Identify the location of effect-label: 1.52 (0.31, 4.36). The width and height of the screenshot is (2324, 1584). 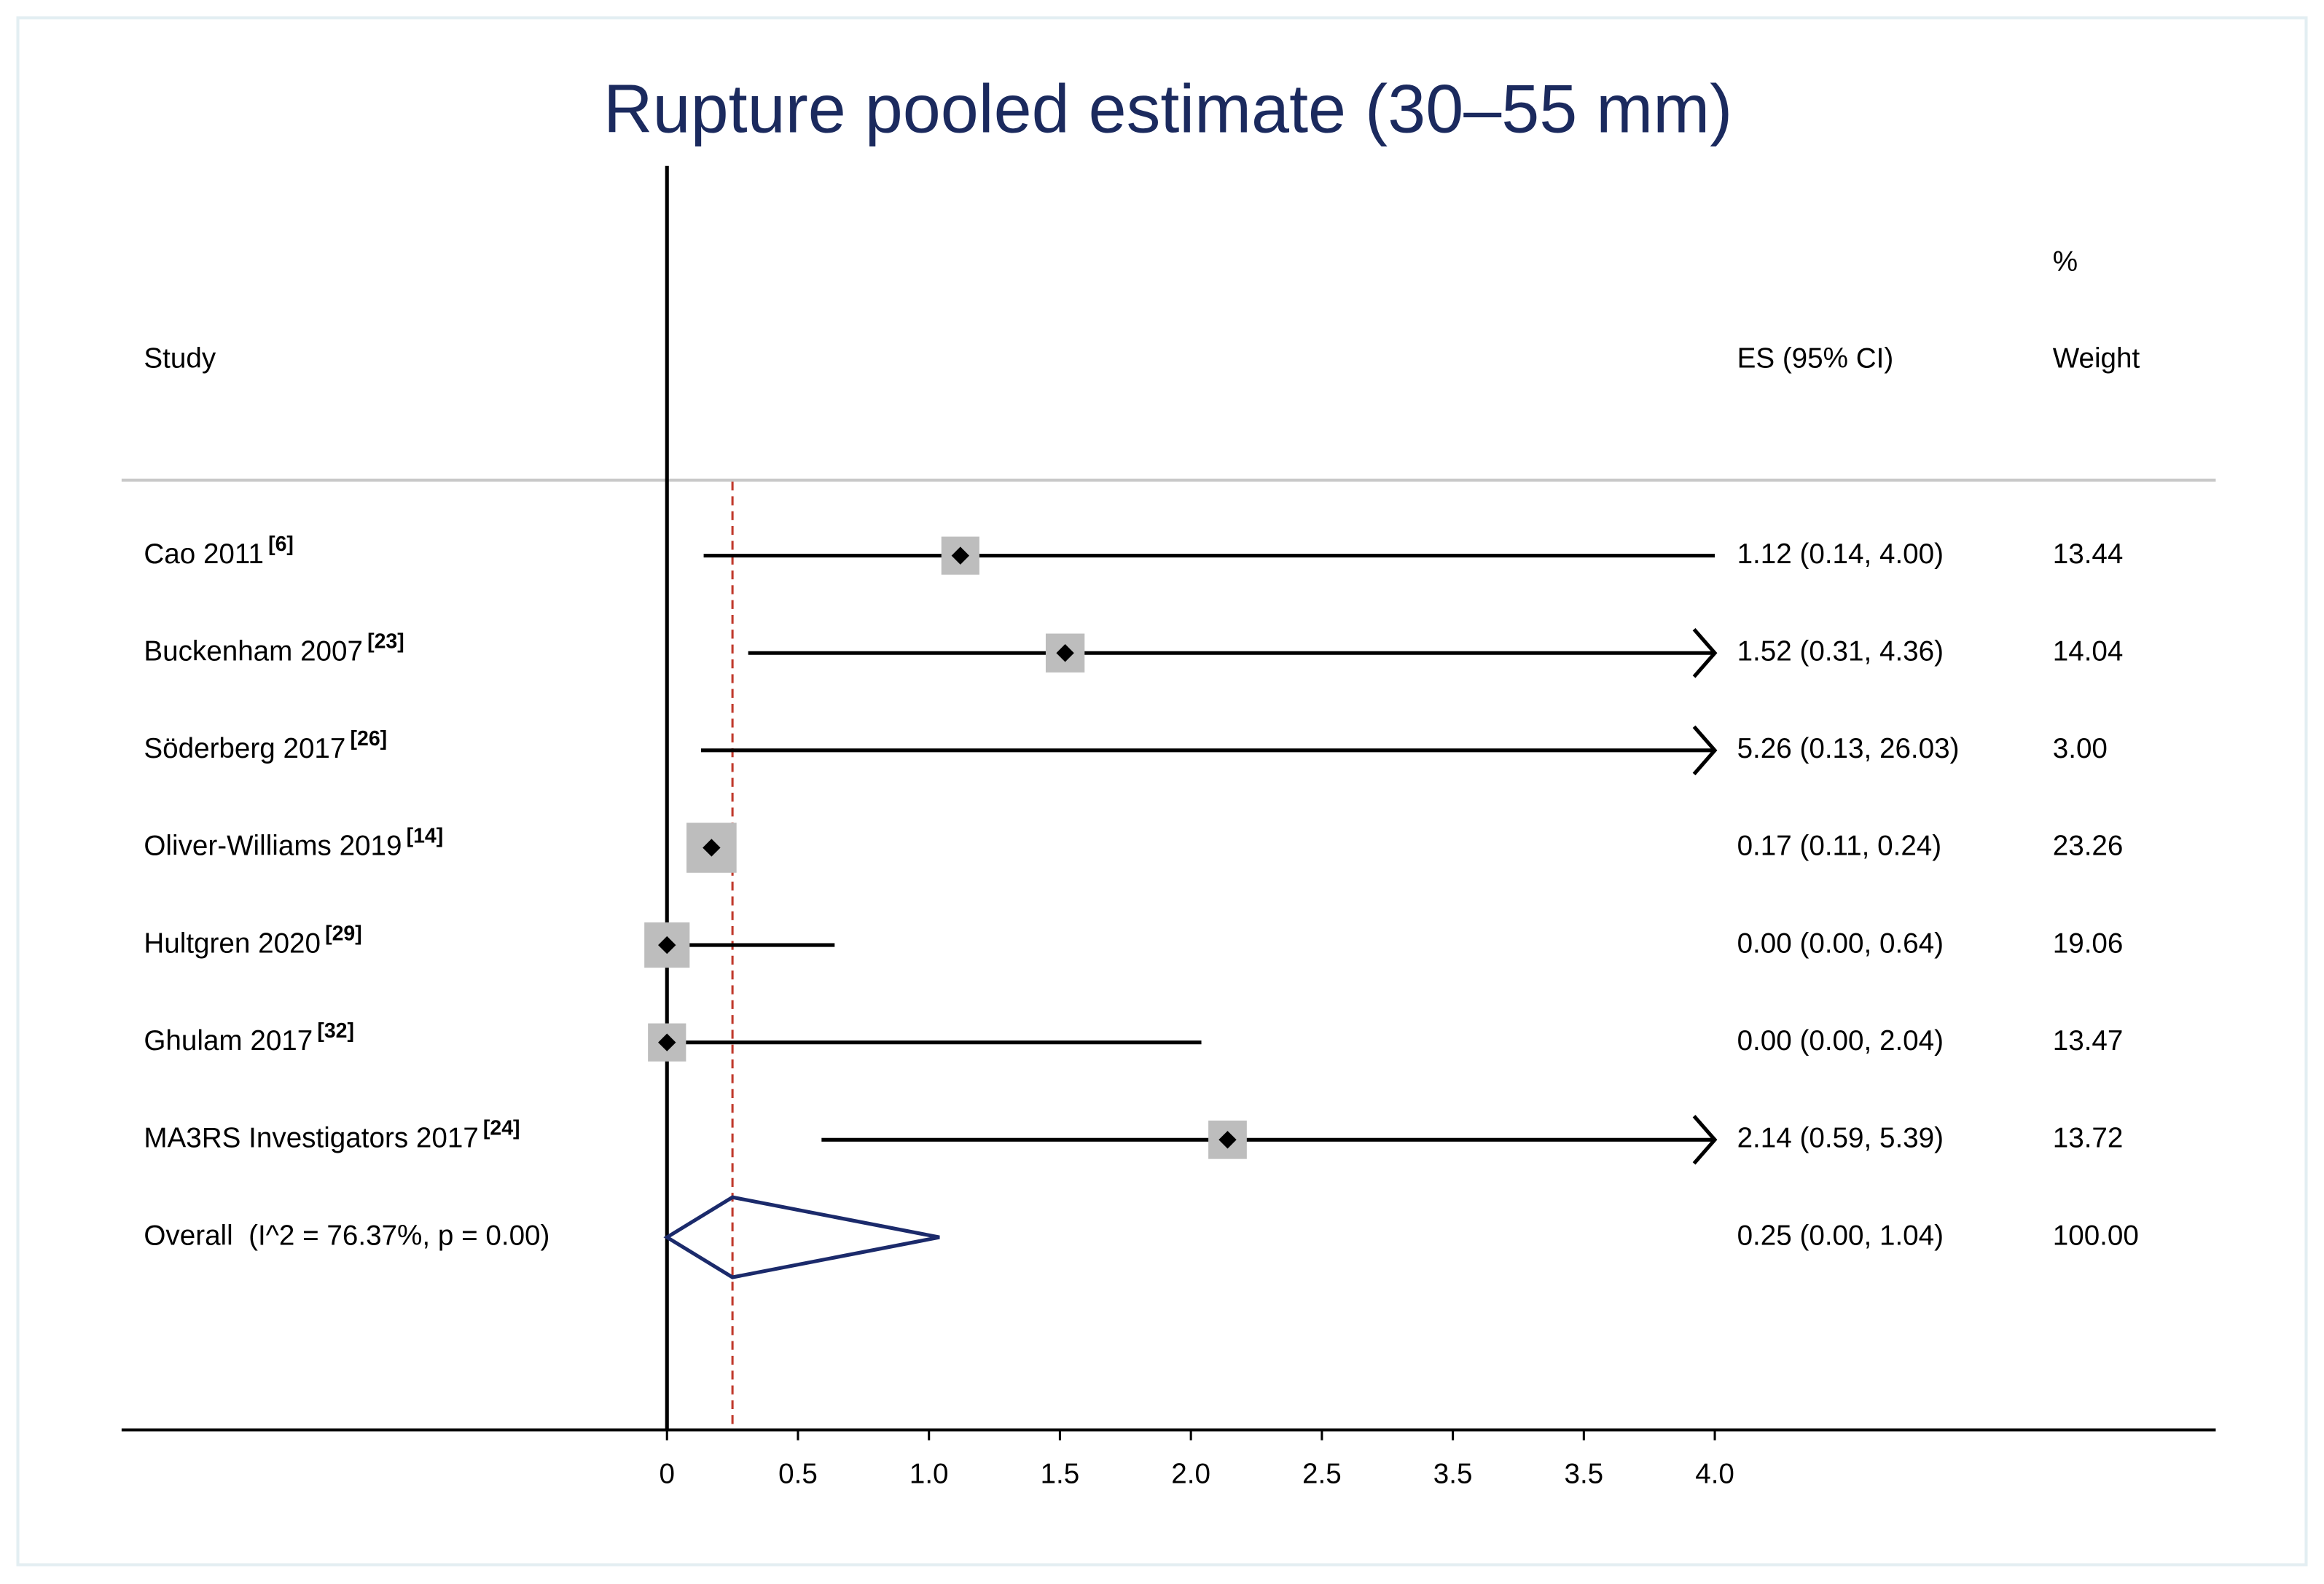
(1841, 651).